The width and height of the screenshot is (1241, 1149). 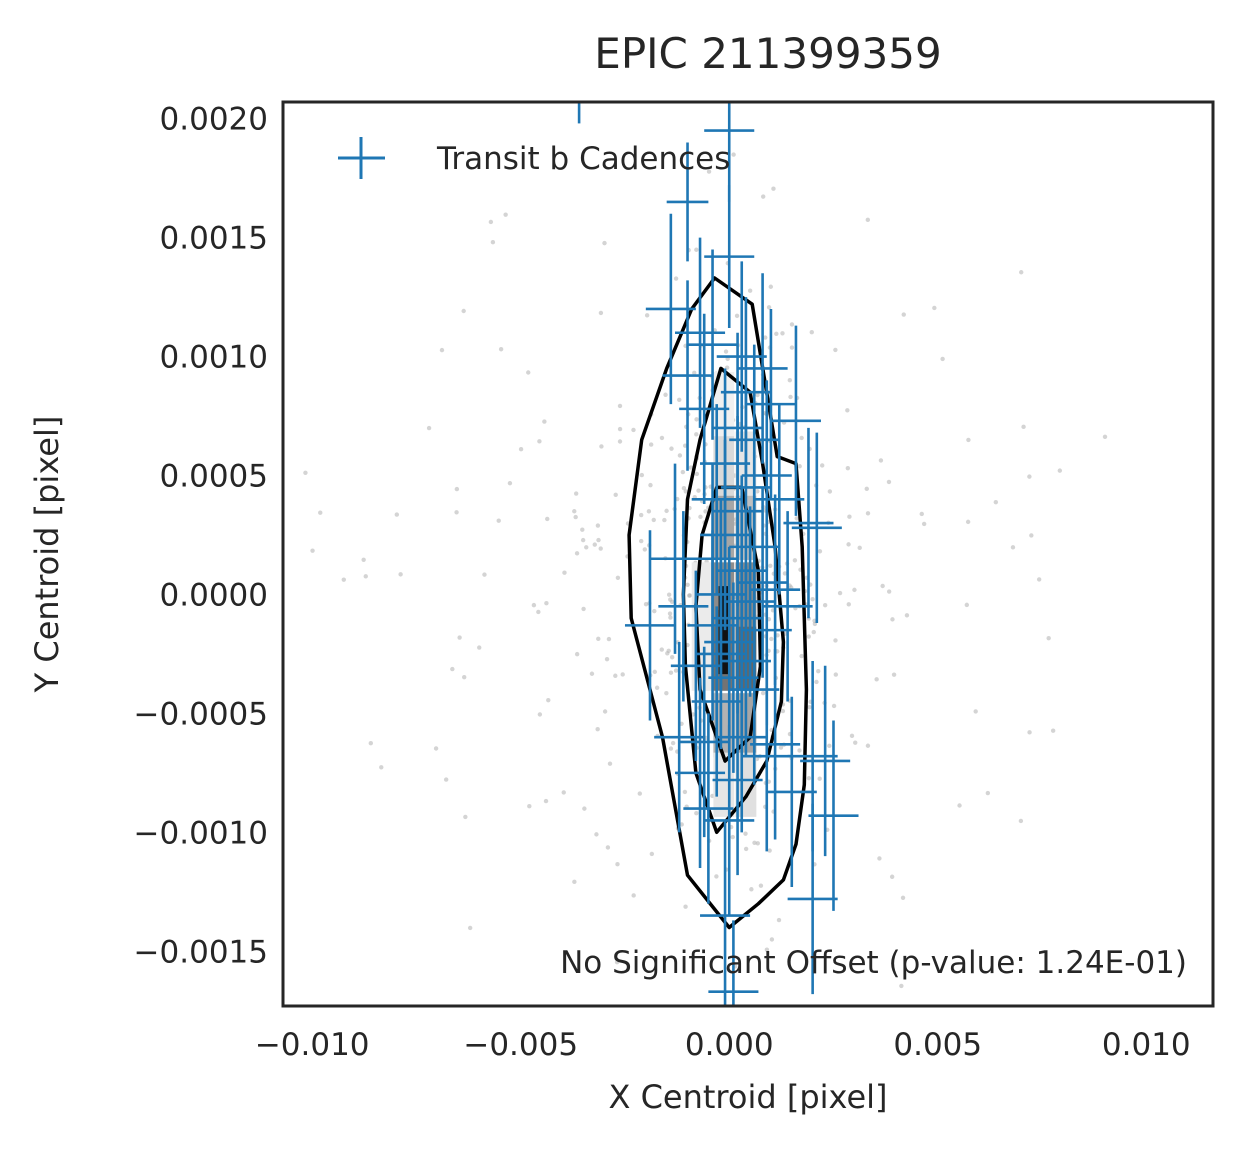 What do you see at coordinates (201, 714) in the screenshot?
I see `y-tick-label: −0.0005` at bounding box center [201, 714].